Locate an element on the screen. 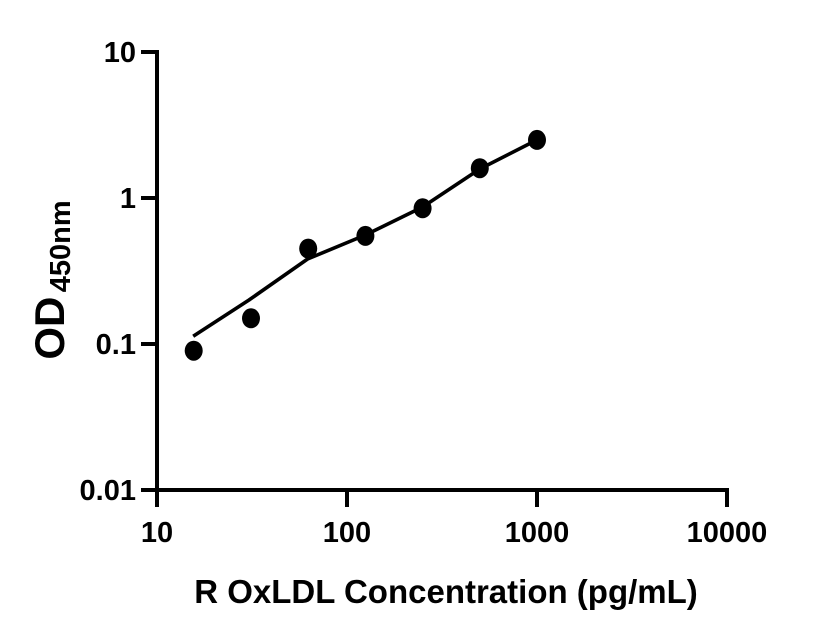  x-axis-ticks: 10 100 1000 10000 is located at coordinates (454, 519).